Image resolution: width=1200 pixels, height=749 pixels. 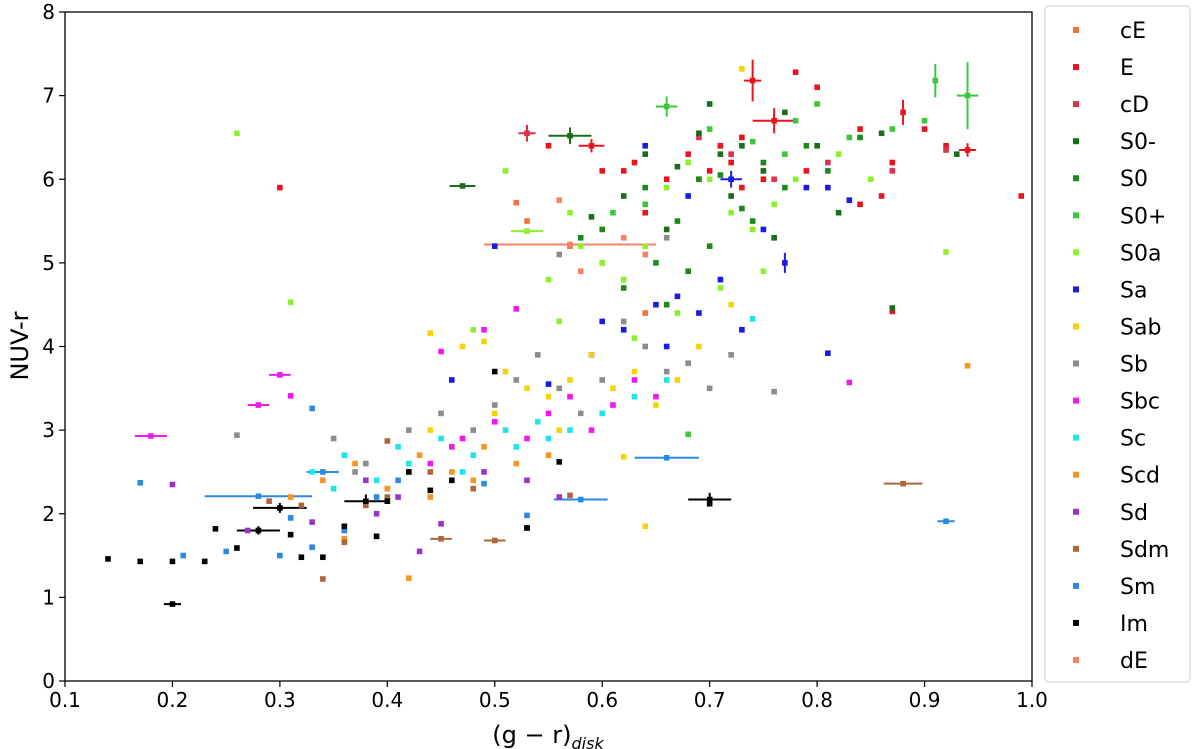 What do you see at coordinates (588, 741) in the screenshot?
I see `x-axis-label-subscript: disk` at bounding box center [588, 741].